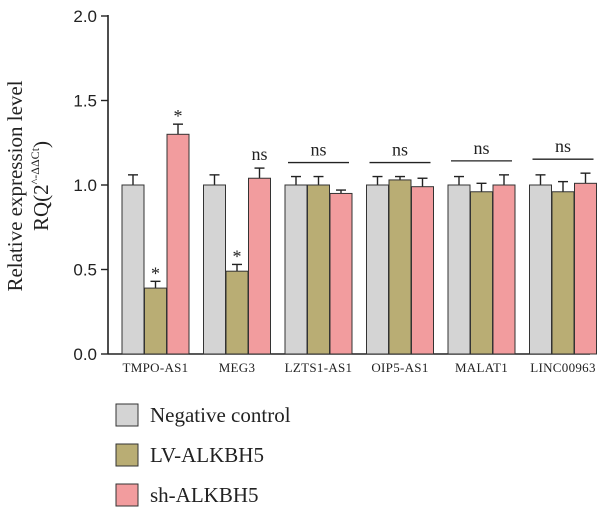  Describe the element at coordinates (399, 367) in the screenshot. I see `x-tick-label: OIP5-AS1` at that location.